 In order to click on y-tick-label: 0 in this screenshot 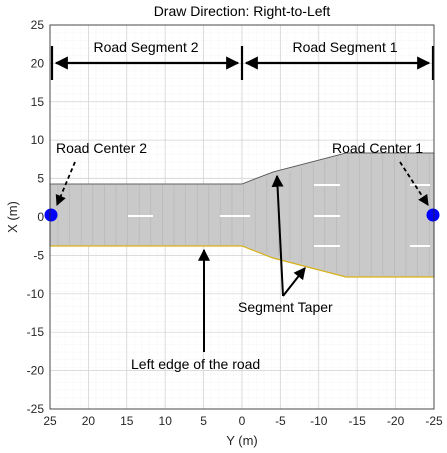, I will do `click(40, 217)`.